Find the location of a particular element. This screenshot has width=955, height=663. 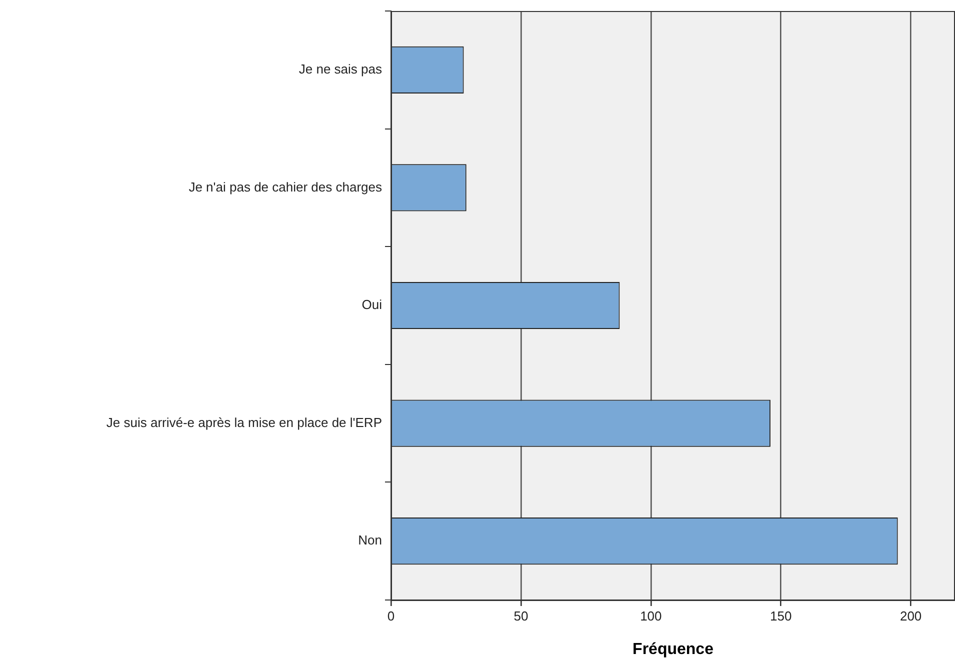

x-tick-label: 0 is located at coordinates (391, 616).